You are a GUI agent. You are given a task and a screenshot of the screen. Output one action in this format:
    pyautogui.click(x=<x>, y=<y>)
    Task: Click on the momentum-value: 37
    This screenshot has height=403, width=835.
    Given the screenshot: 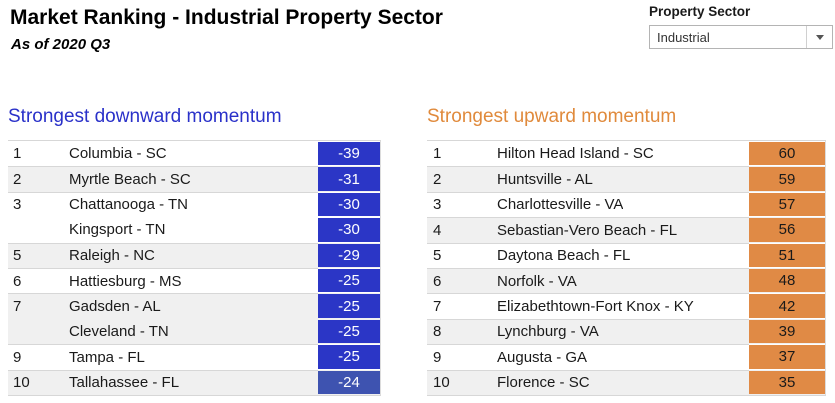 What is the action you would take?
    pyautogui.click(x=787, y=357)
    